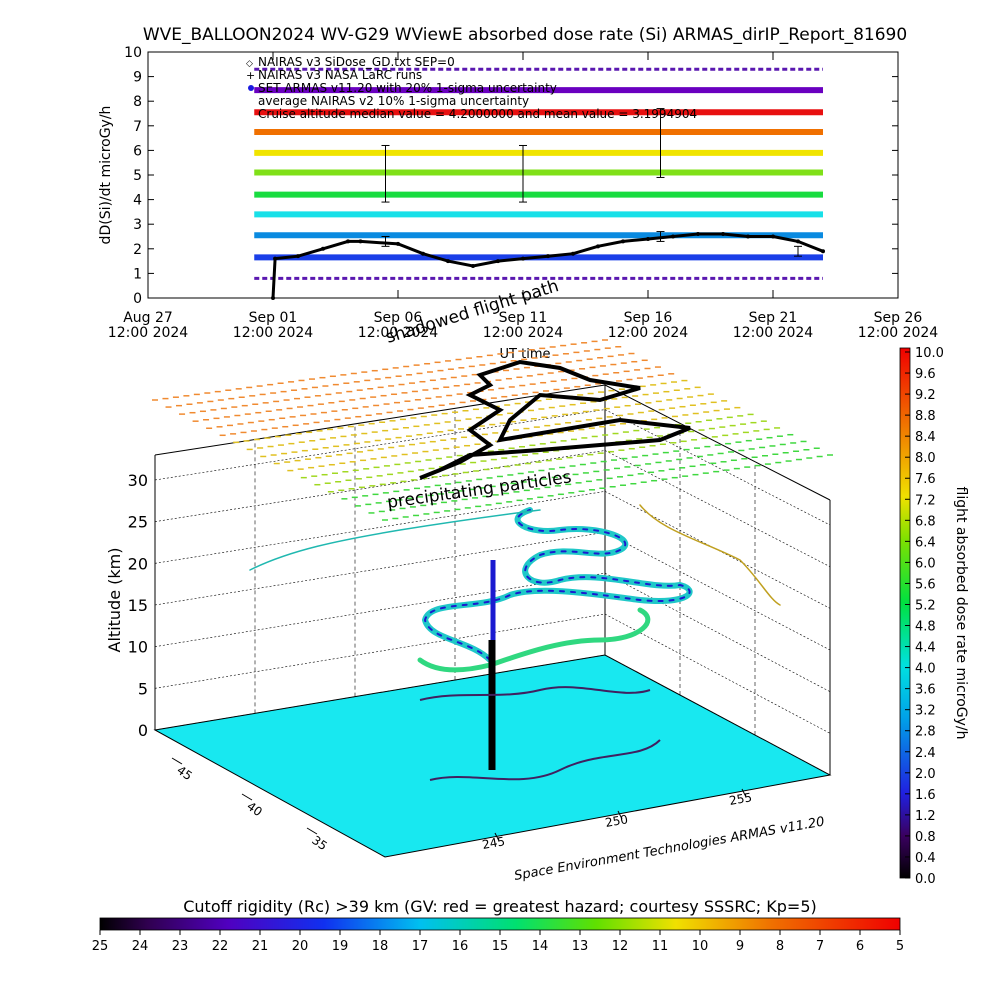 The width and height of the screenshot is (1000, 1000). What do you see at coordinates (925, 458) in the screenshot?
I see `dose-tick-label: 8.0` at bounding box center [925, 458].